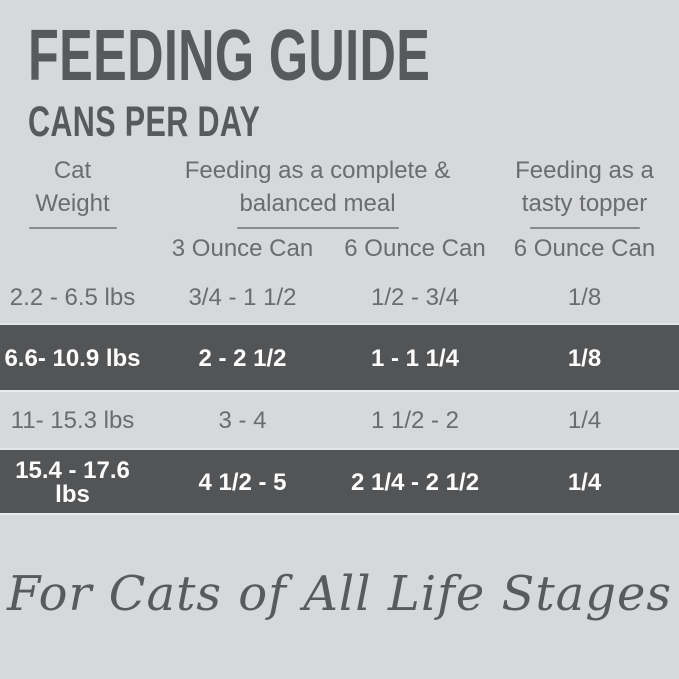 The height and width of the screenshot is (679, 679). What do you see at coordinates (584, 248) in the screenshot?
I see `subheader-6oz-can-topper: 6 Ounce Can` at bounding box center [584, 248].